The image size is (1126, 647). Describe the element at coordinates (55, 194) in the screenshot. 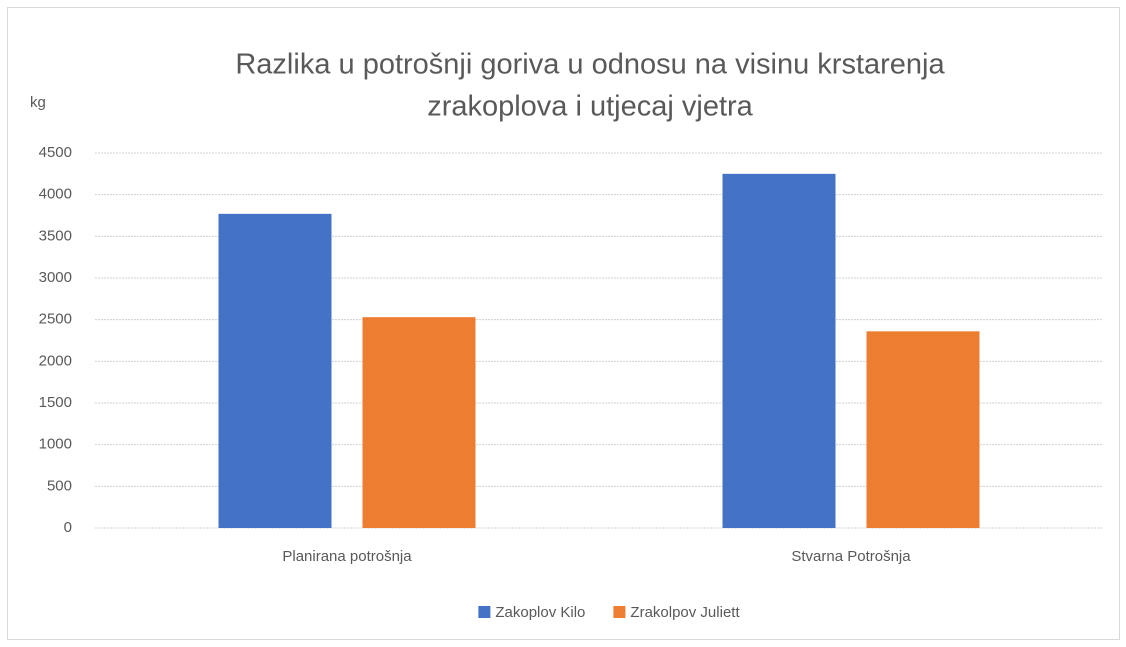

I see `y-tick-label: 4000` at that location.